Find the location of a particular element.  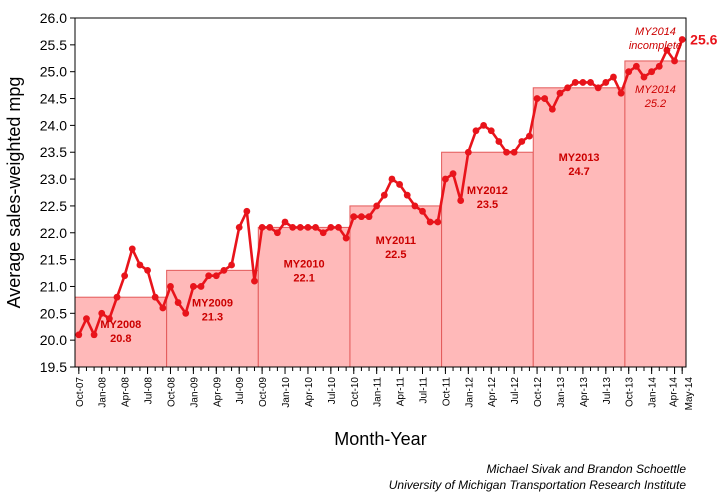

y-tick-label: 23.0 is located at coordinates (53, 179).